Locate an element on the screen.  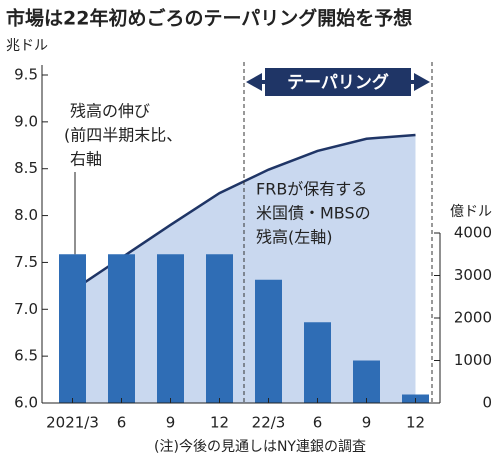
y2-tick-label: 4000 is located at coordinates (473, 233).